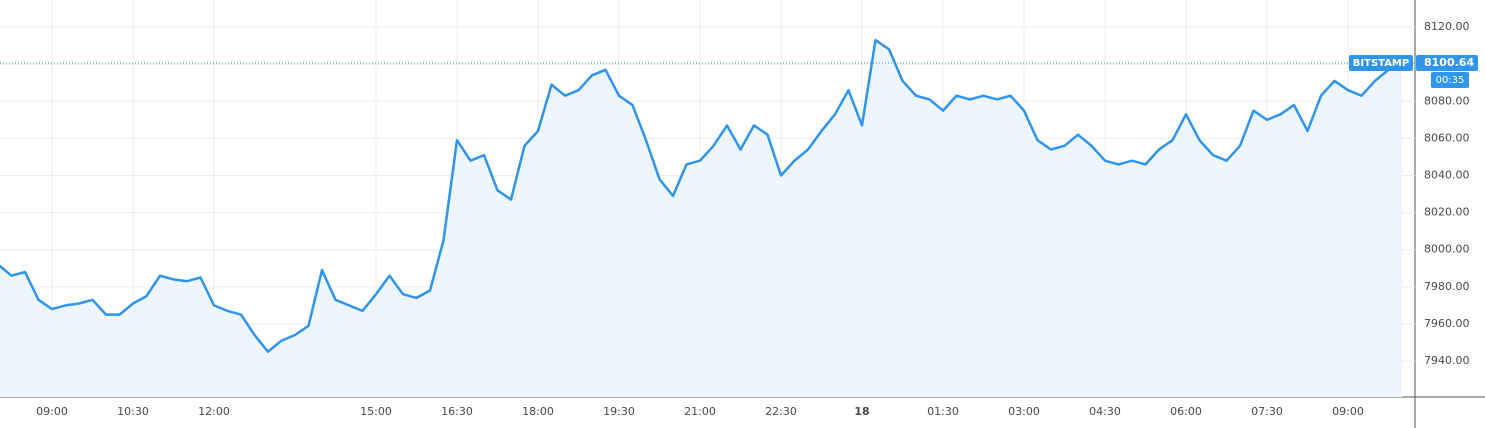  Describe the element at coordinates (1447, 174) in the screenshot. I see `y-tick-label: 8040.00` at that location.